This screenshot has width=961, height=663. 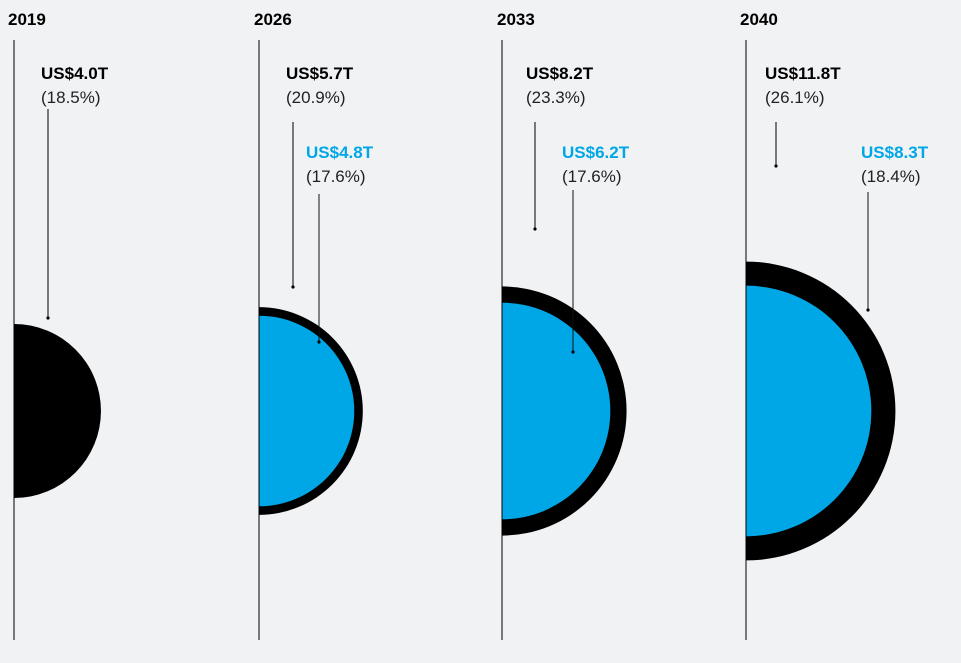 What do you see at coordinates (316, 97) in the screenshot?
I see `share-label-2026-series-1: (20.9%)` at bounding box center [316, 97].